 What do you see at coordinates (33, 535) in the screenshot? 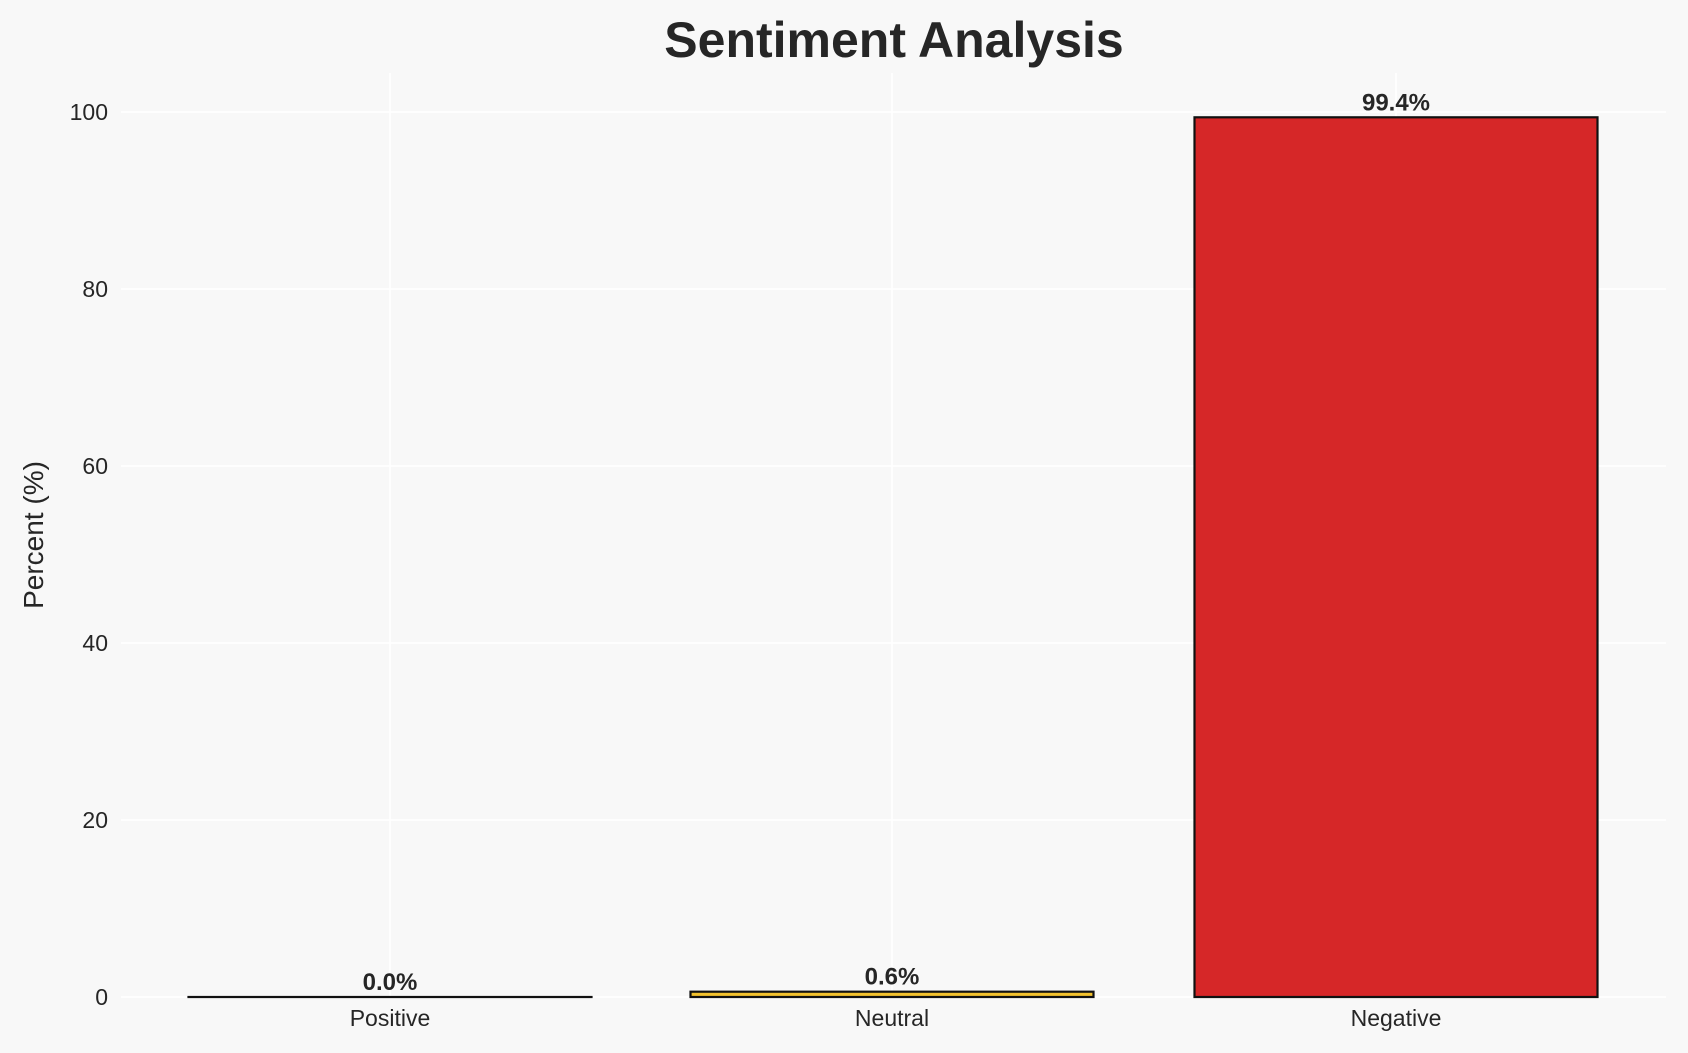
I see `y-axis-label: Percent (%)` at bounding box center [33, 535].